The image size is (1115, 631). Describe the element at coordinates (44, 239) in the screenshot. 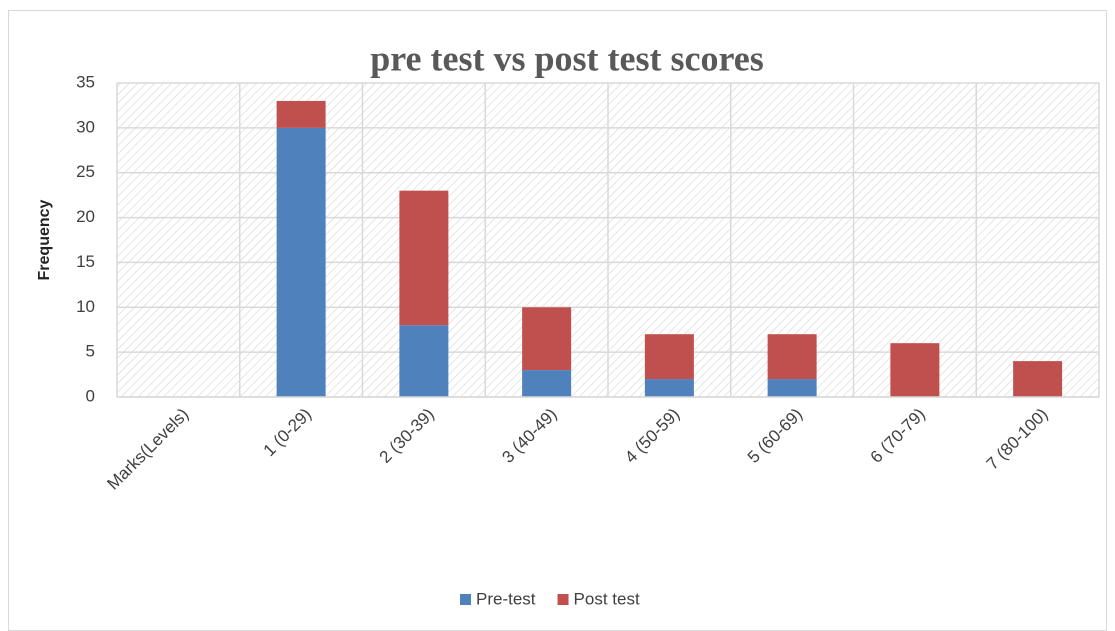

I see `y-axis-label: Frequency` at that location.